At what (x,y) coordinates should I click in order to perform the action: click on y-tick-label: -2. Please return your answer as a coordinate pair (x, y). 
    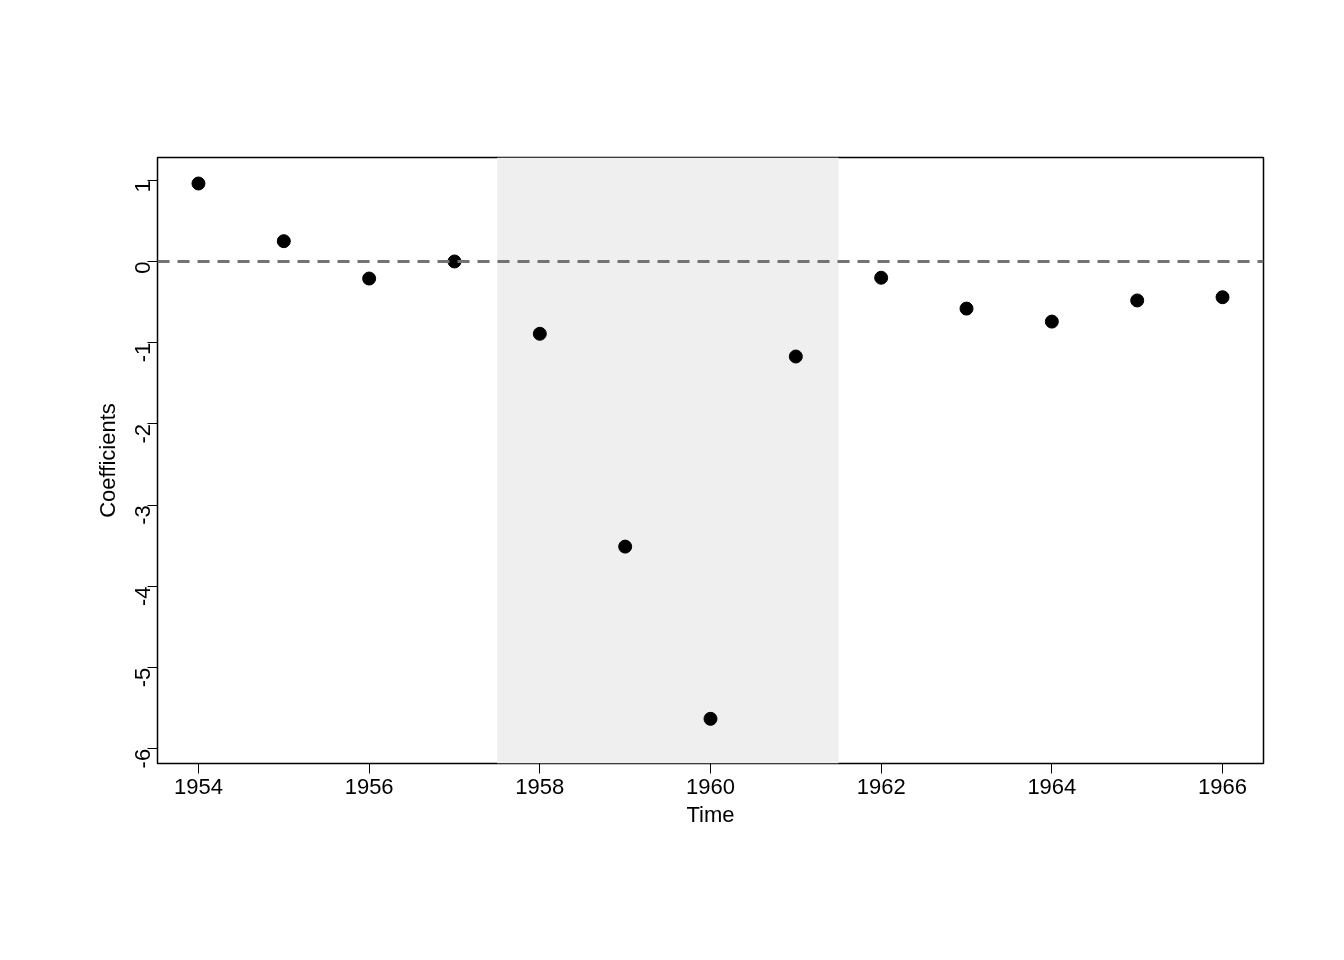
    Looking at the image, I should click on (142, 433).